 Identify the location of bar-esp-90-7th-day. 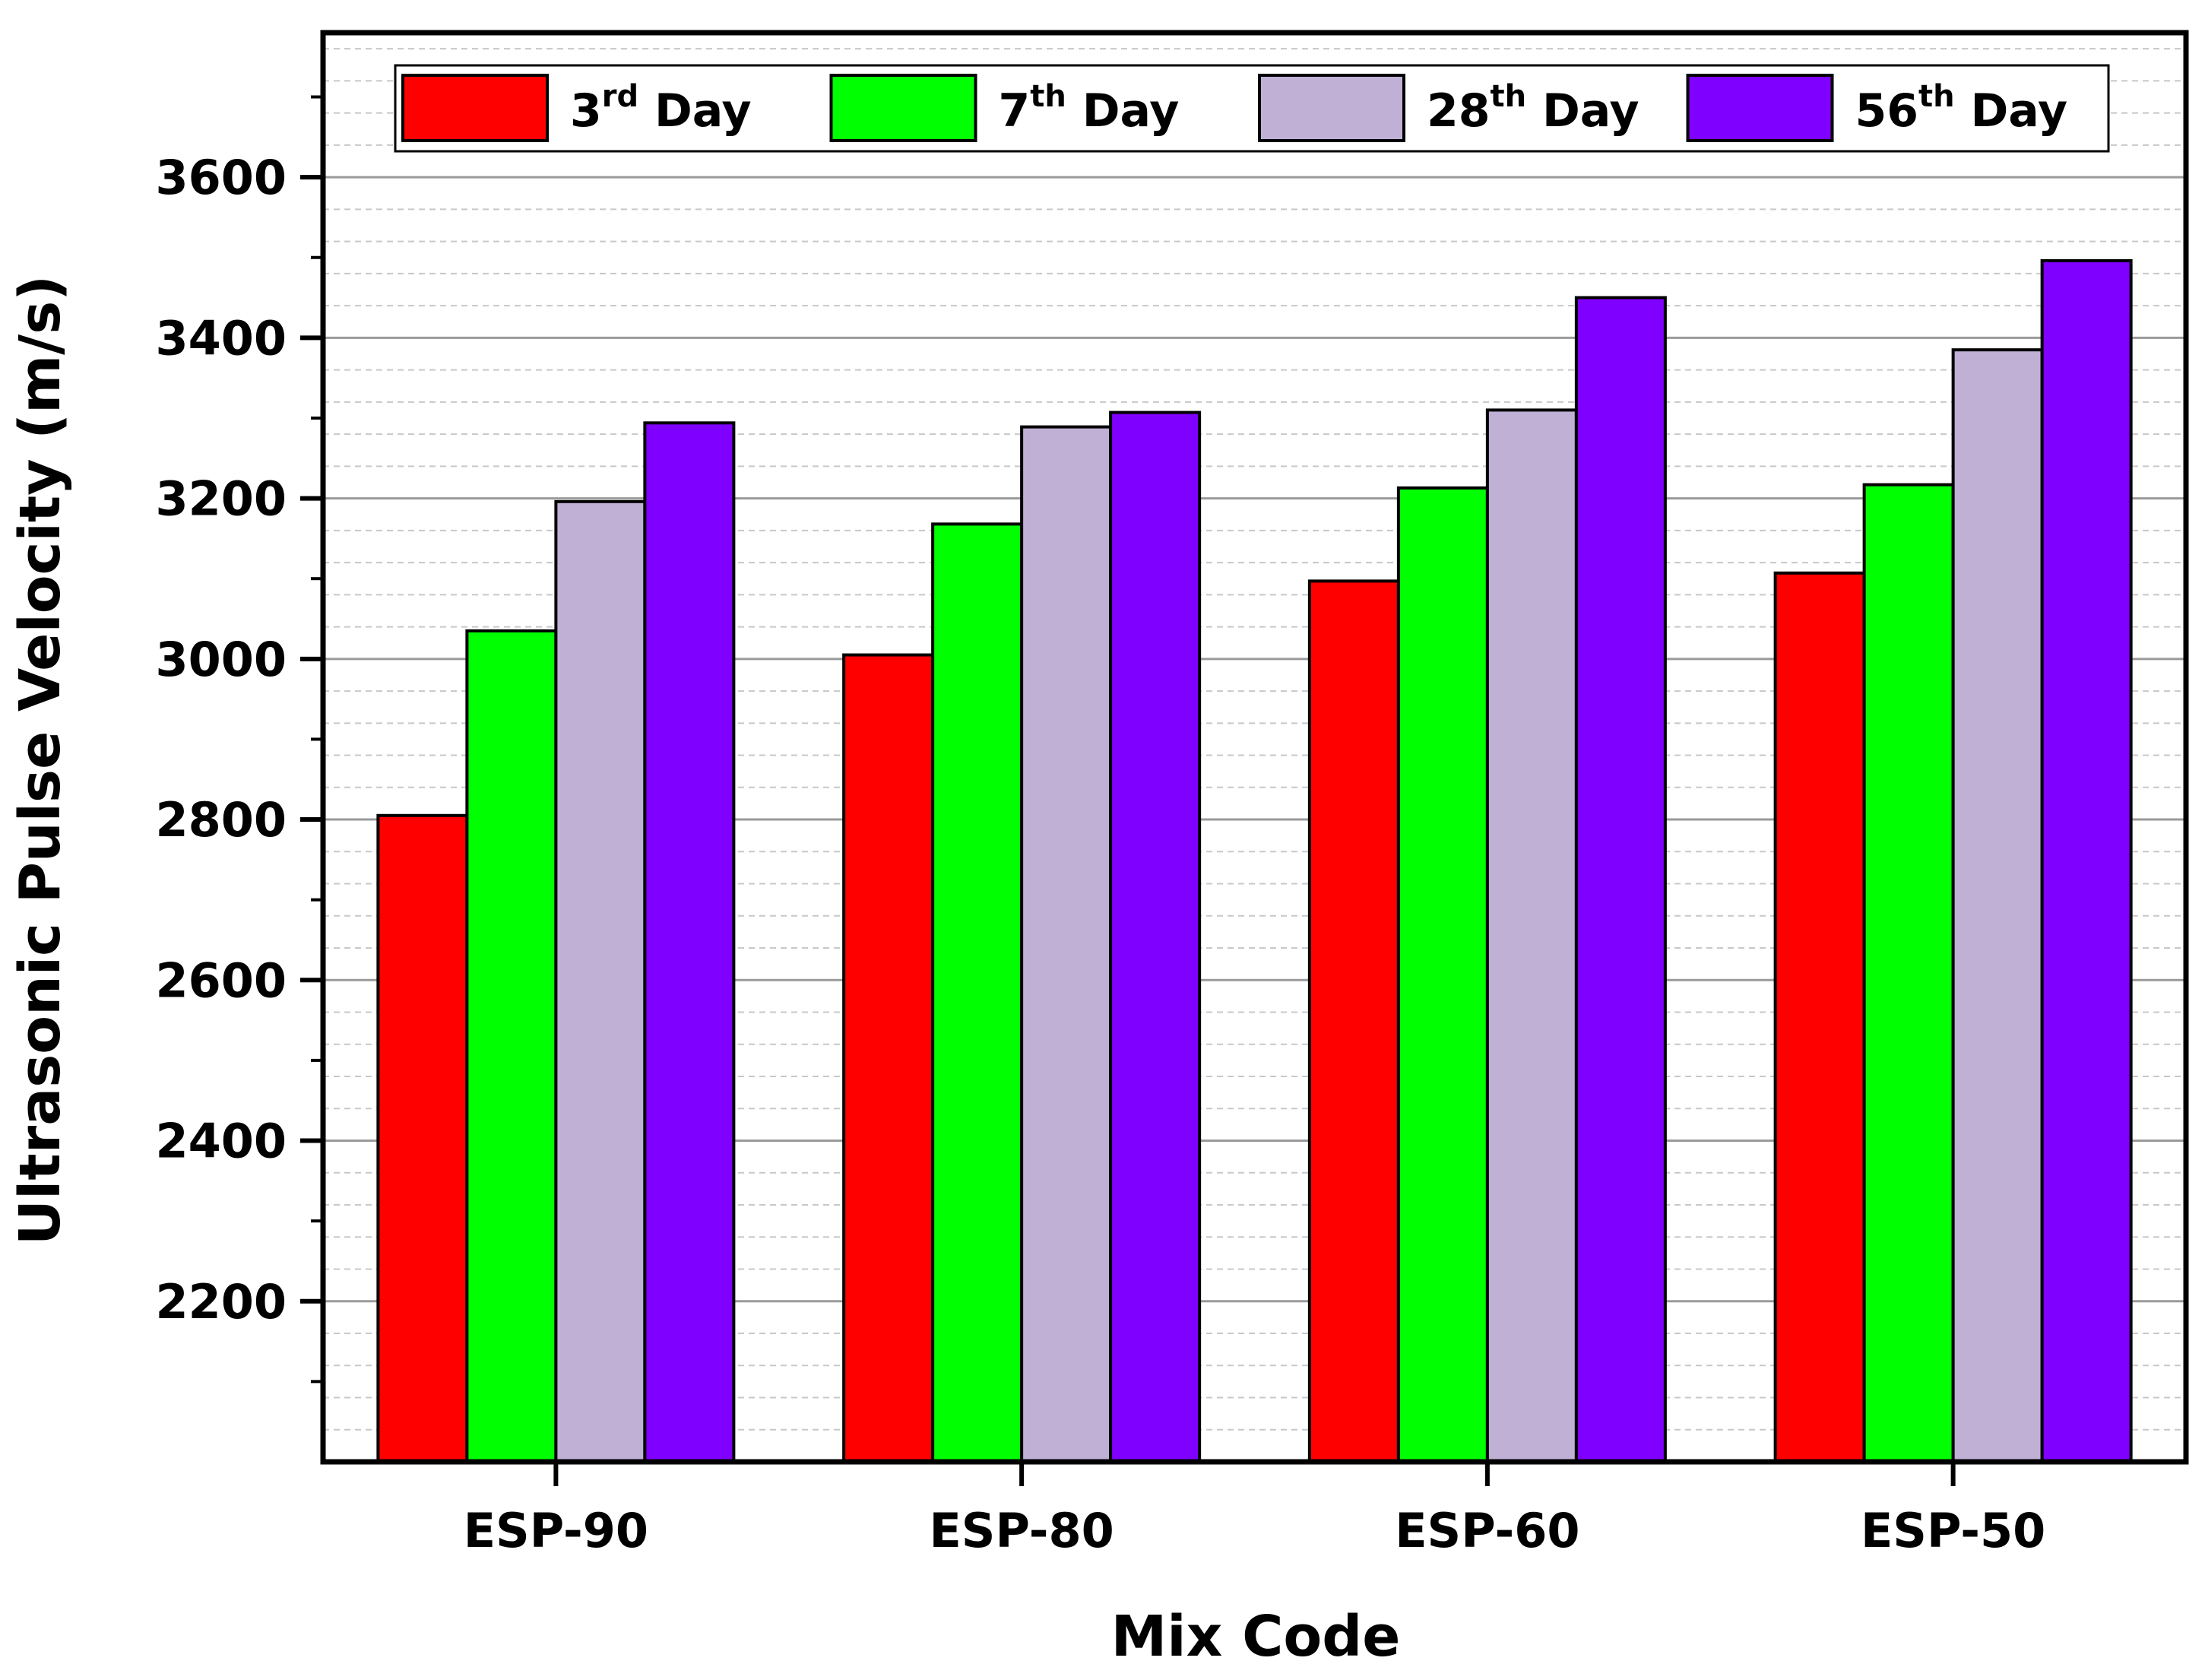
(512, 1046).